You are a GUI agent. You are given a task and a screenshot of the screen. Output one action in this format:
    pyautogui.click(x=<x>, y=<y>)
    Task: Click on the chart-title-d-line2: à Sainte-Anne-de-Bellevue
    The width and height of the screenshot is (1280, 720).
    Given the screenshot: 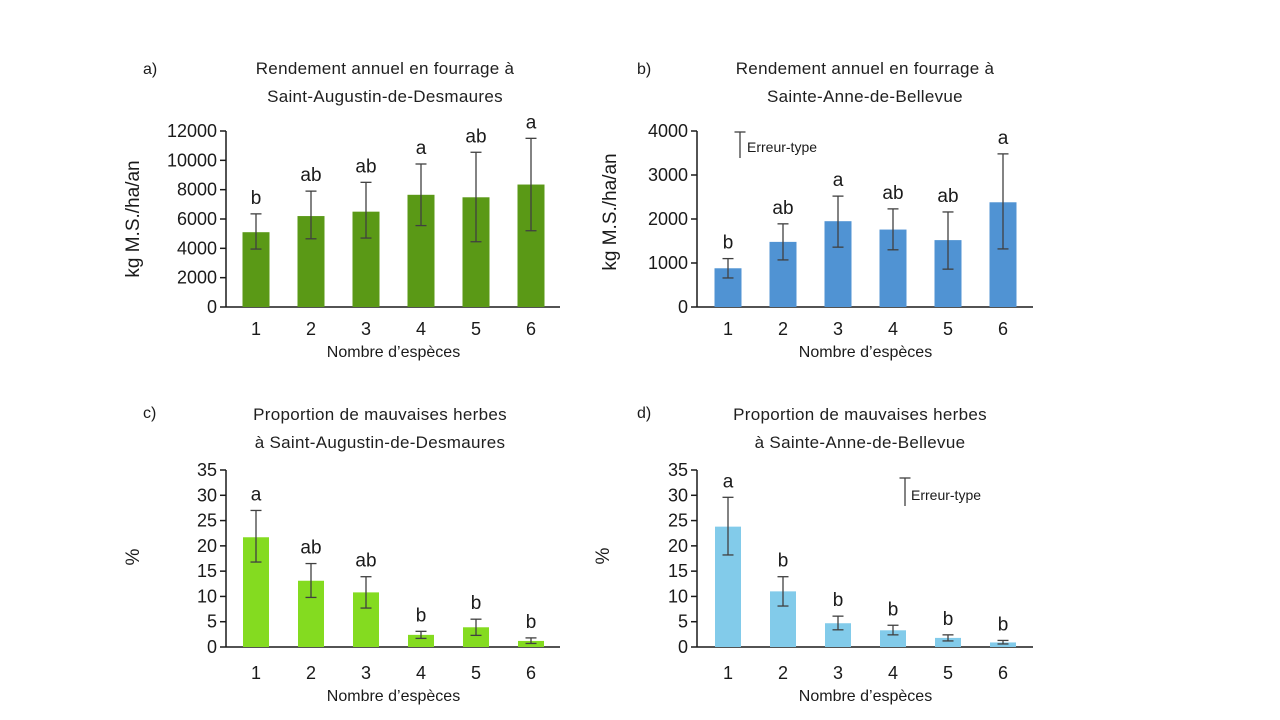 What is the action you would take?
    pyautogui.click(x=860, y=442)
    